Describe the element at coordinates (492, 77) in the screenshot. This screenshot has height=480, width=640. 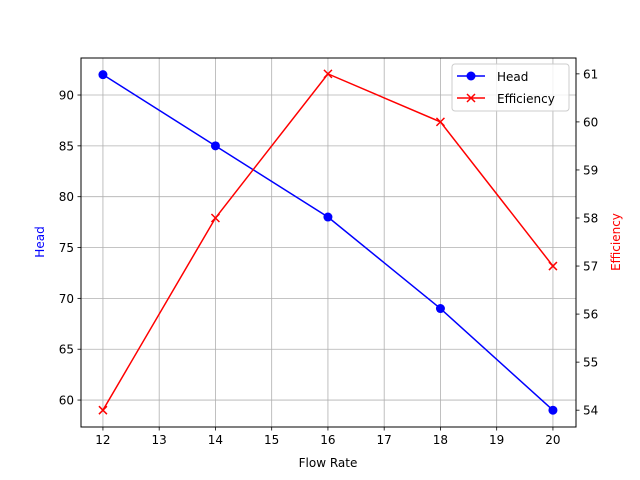
I see `legend-item-head: Head` at that location.